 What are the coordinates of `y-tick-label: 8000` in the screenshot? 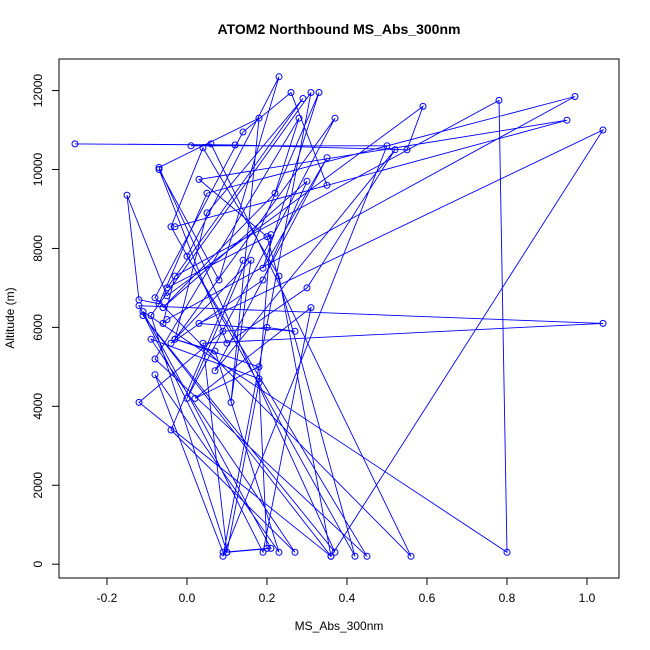 It's located at (38, 248).